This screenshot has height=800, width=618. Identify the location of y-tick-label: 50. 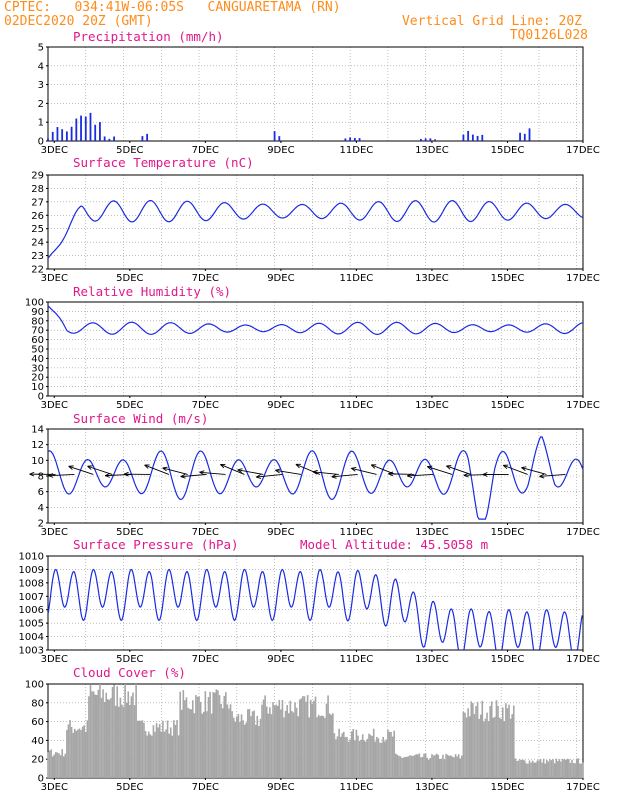
(37, 350).